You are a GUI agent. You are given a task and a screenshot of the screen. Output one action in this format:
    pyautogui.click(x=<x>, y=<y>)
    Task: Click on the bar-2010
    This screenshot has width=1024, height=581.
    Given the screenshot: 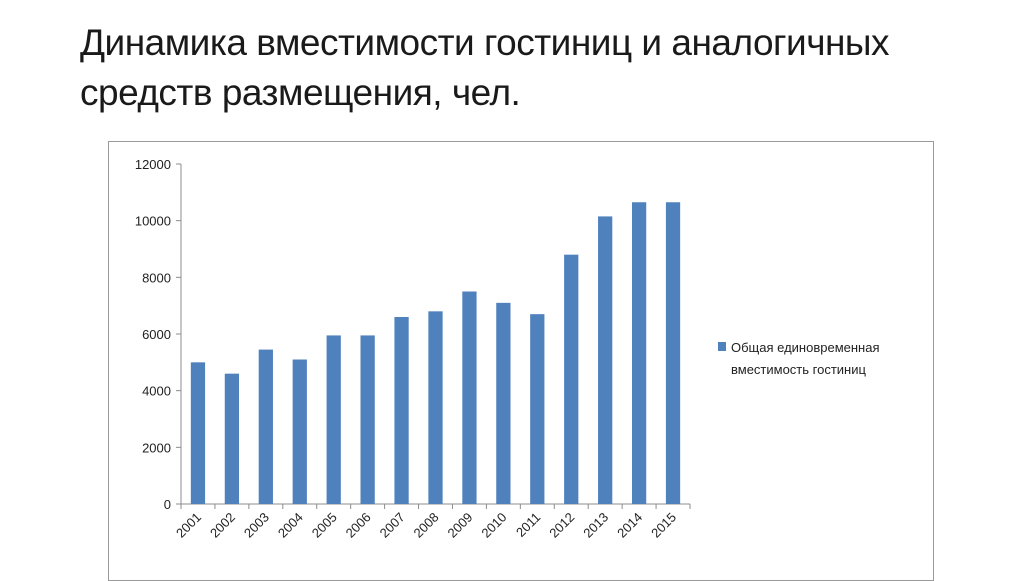 What is the action you would take?
    pyautogui.click(x=503, y=403)
    